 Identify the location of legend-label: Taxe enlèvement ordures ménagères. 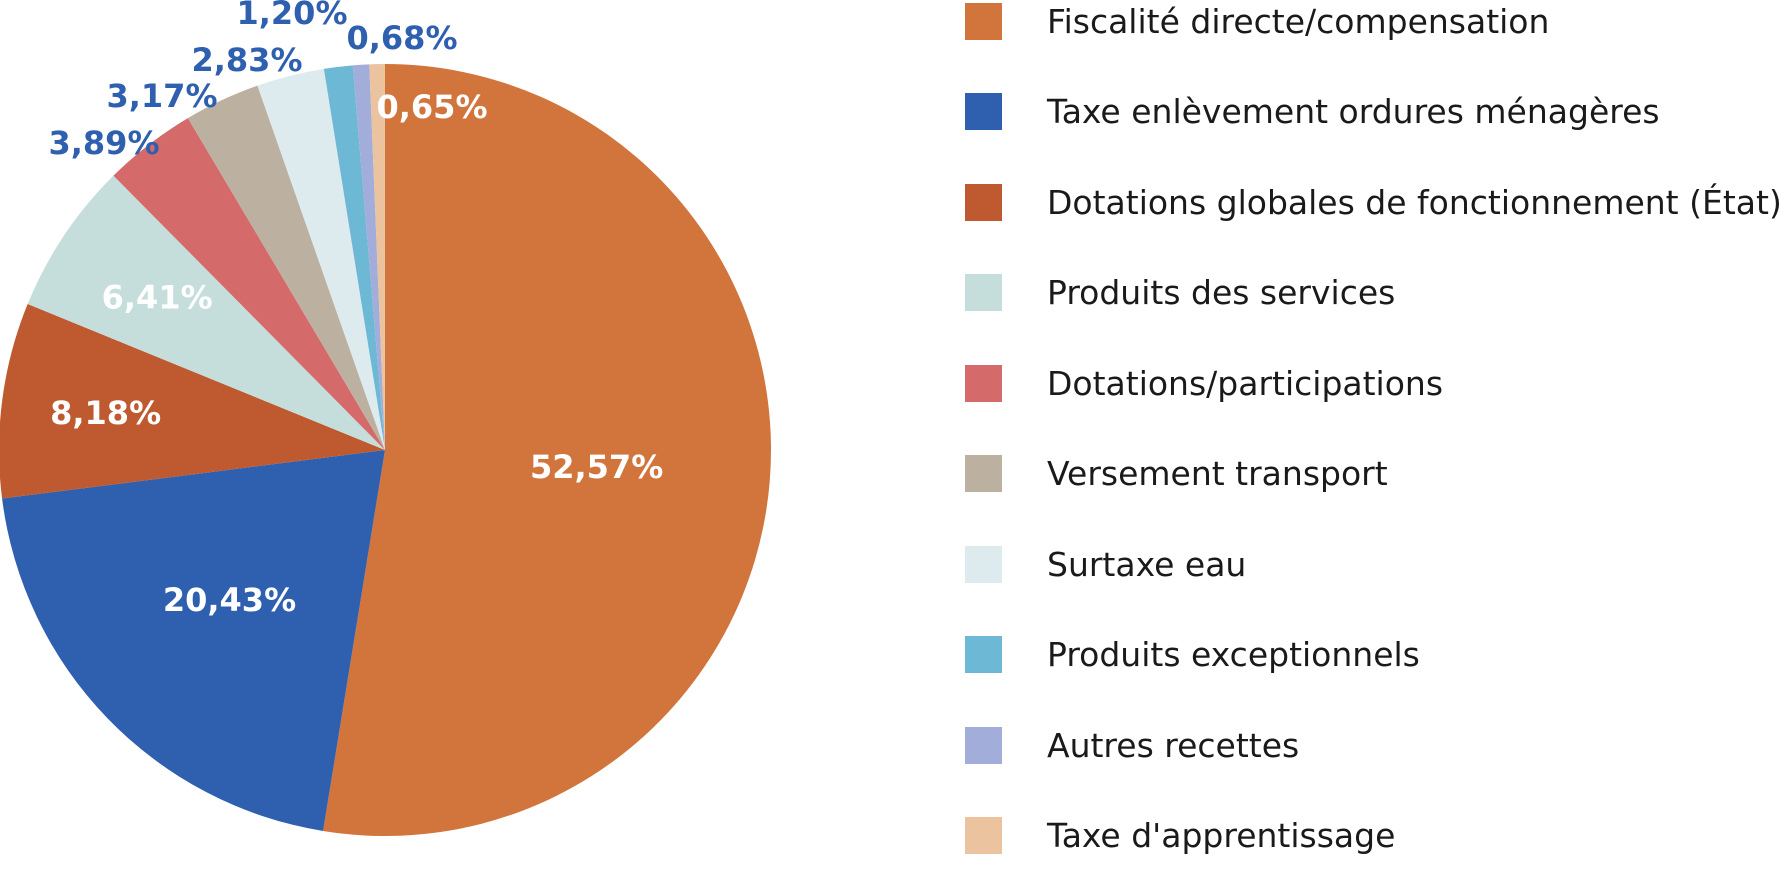
(1353, 111).